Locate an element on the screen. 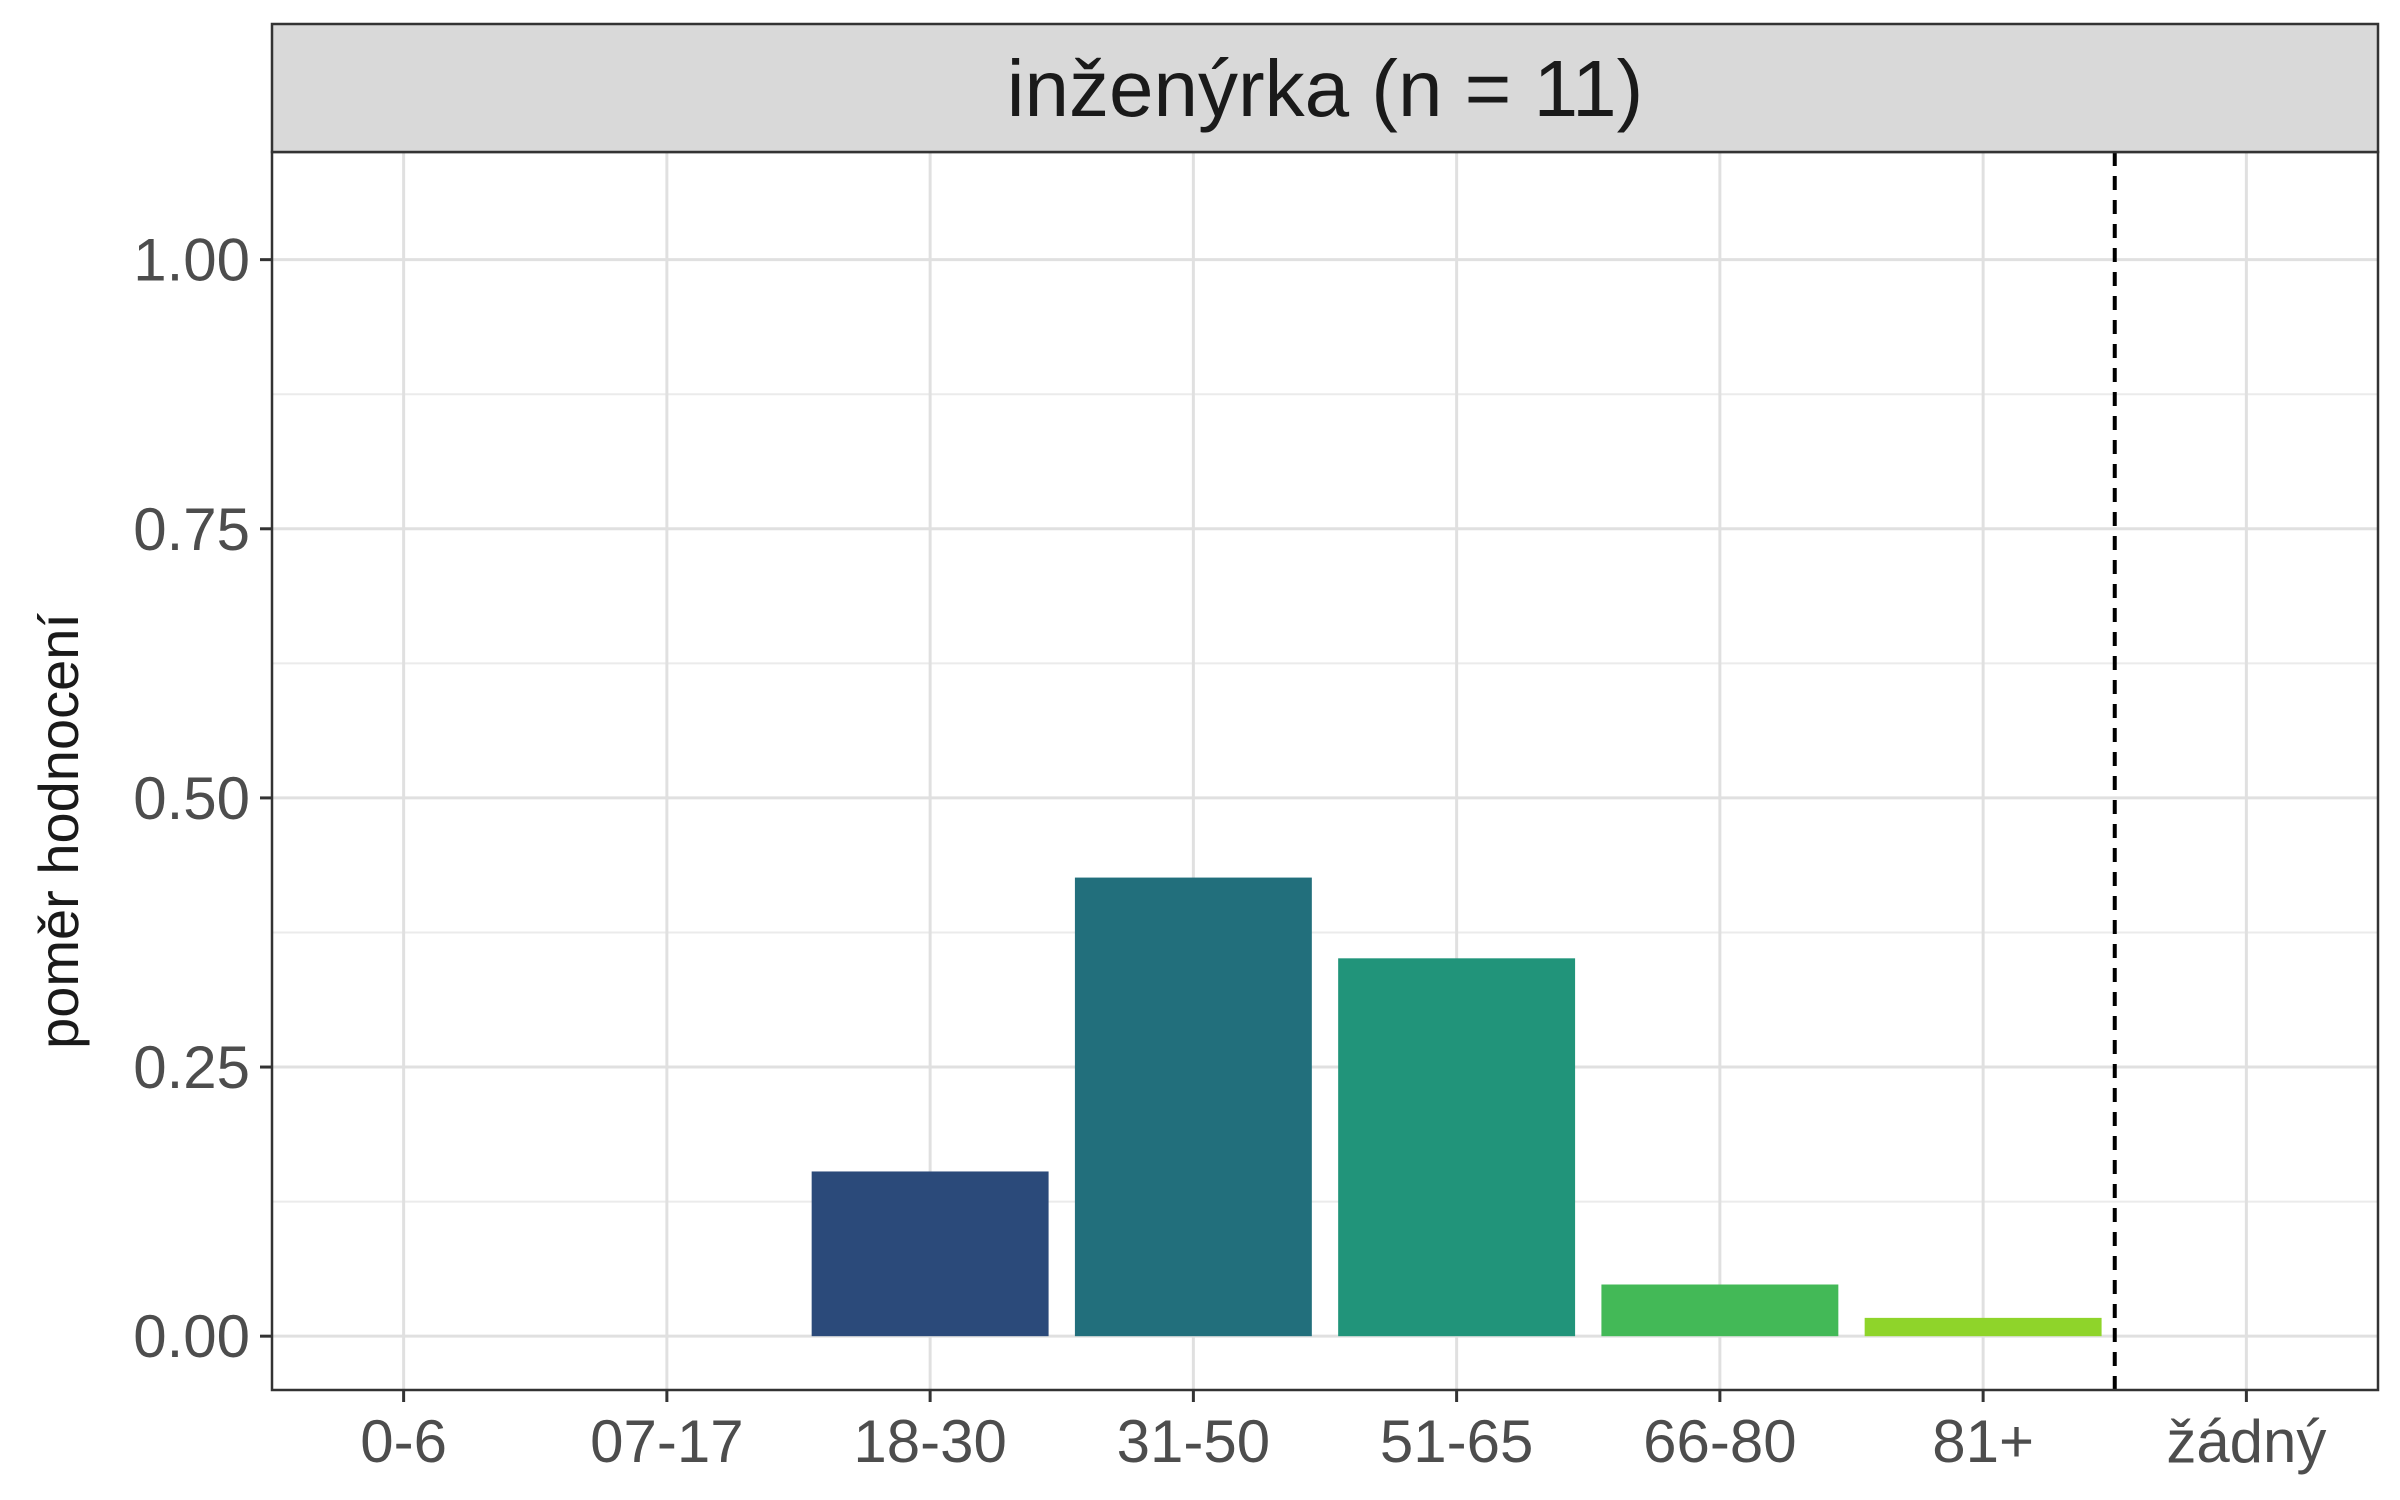  y-tick-label: 1.00 is located at coordinates (191, 260).